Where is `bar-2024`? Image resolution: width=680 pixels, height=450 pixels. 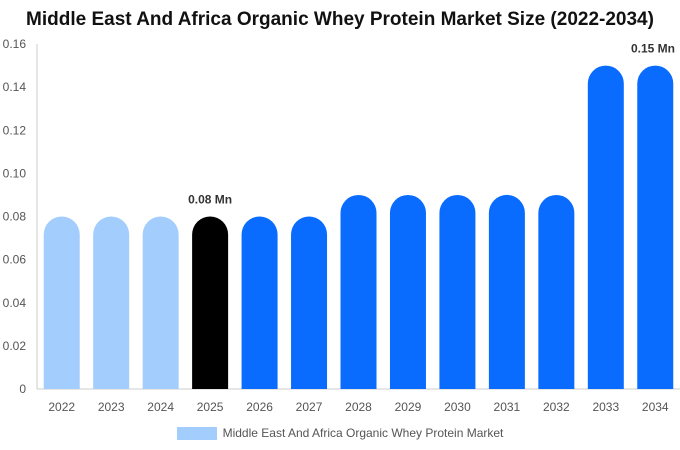
bar-2024 is located at coordinates (160, 302).